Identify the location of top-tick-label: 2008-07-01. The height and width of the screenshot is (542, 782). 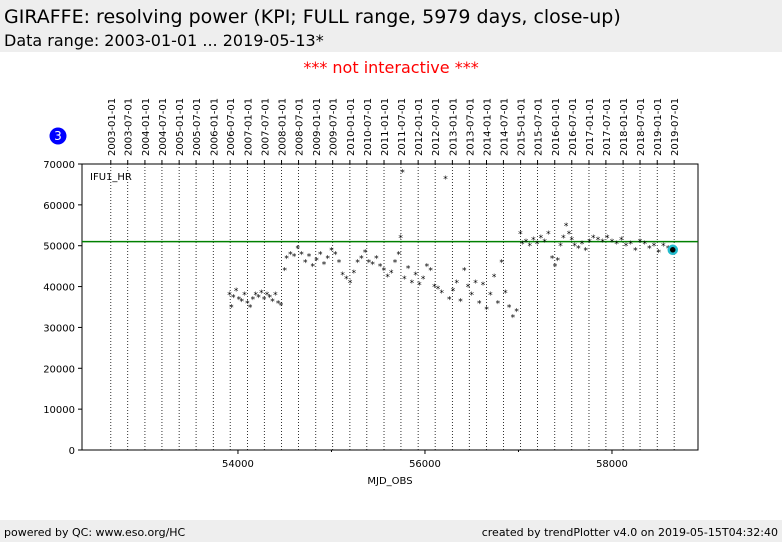
(300, 127).